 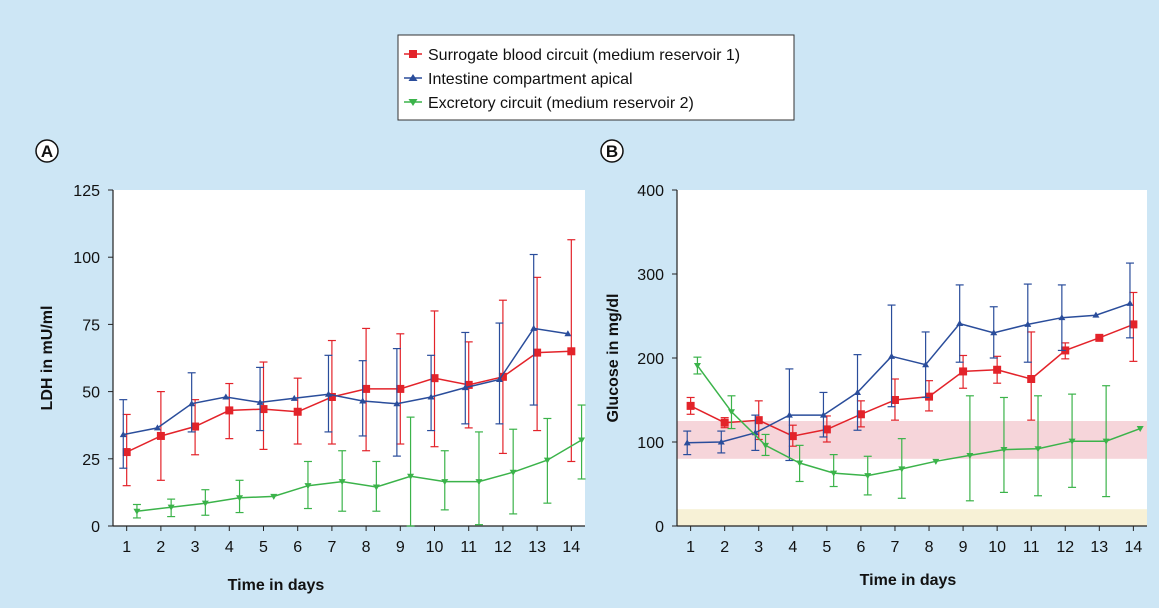 I want to click on panel-b-y-axis-title: Glucose in mg/dl, so click(x=613, y=358).